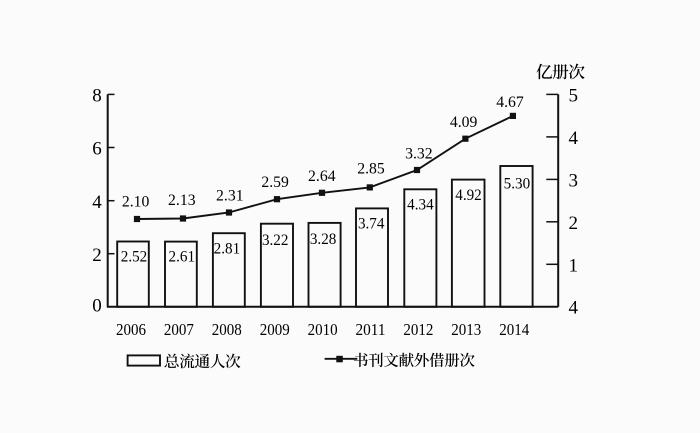 This screenshot has height=433, width=700. I want to click on svg-text: 2012, so click(418, 329).